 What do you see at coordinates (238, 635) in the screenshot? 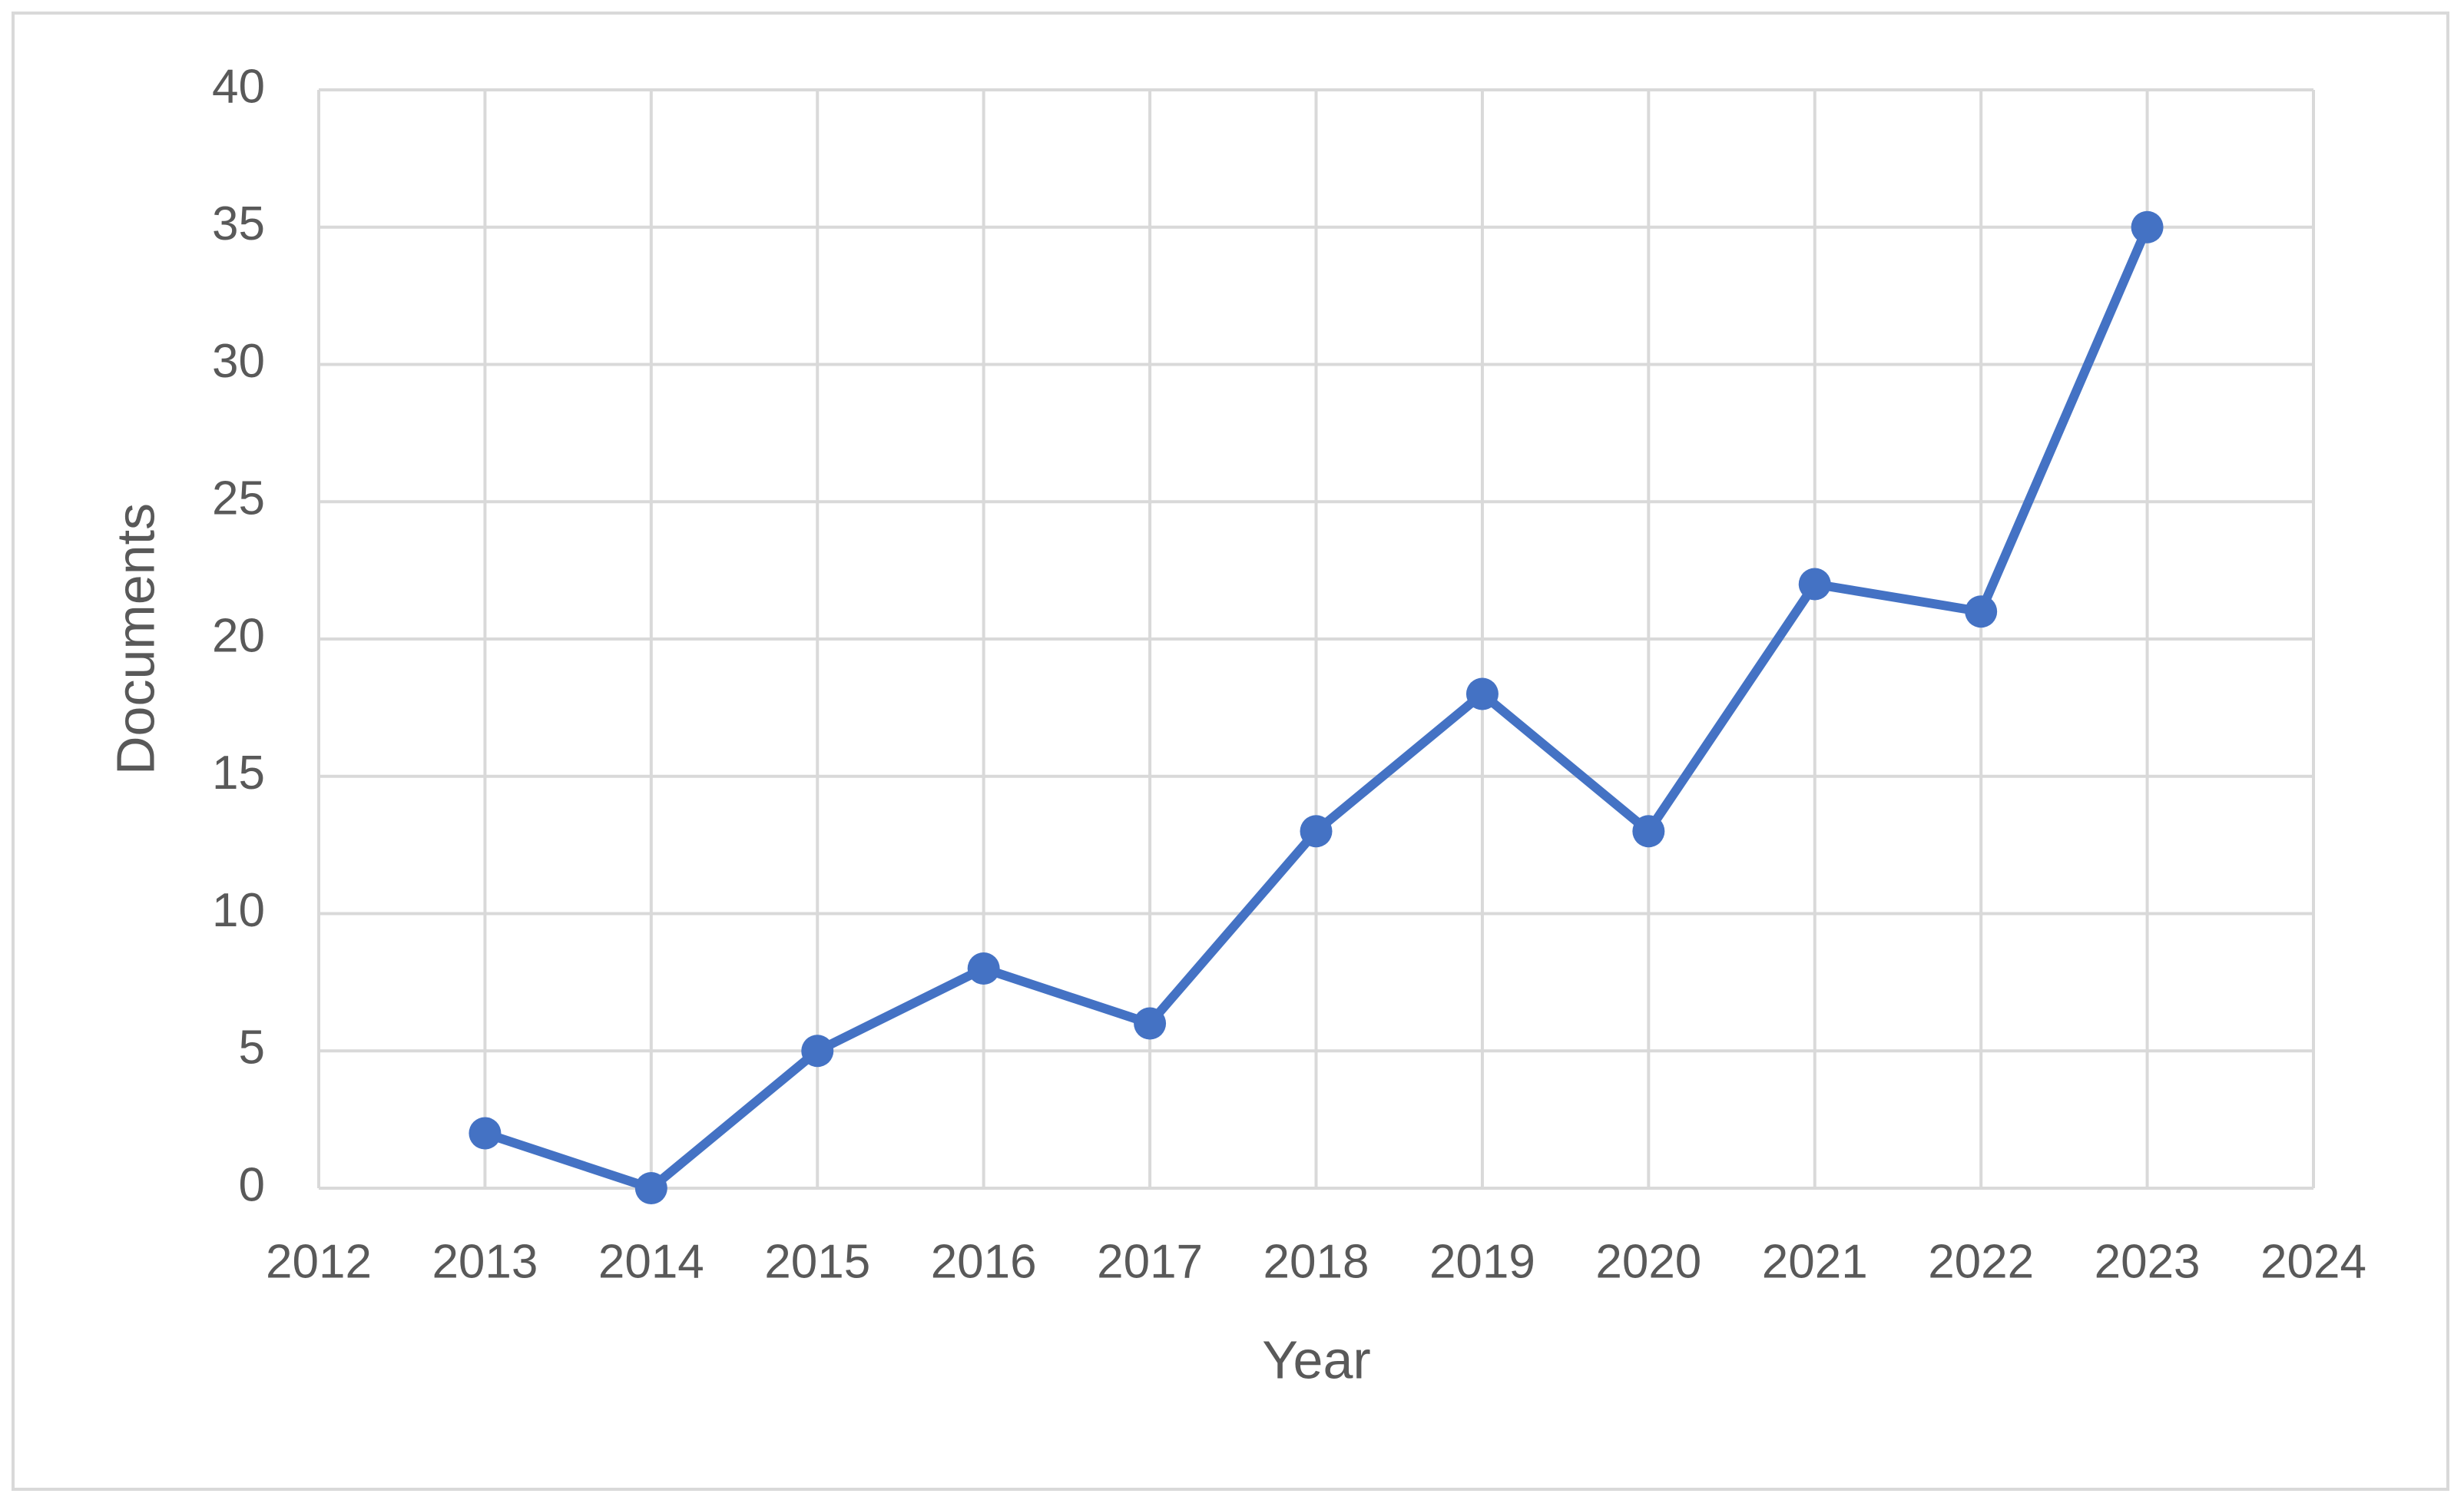
I see `y-tick-label: 20` at bounding box center [238, 635].